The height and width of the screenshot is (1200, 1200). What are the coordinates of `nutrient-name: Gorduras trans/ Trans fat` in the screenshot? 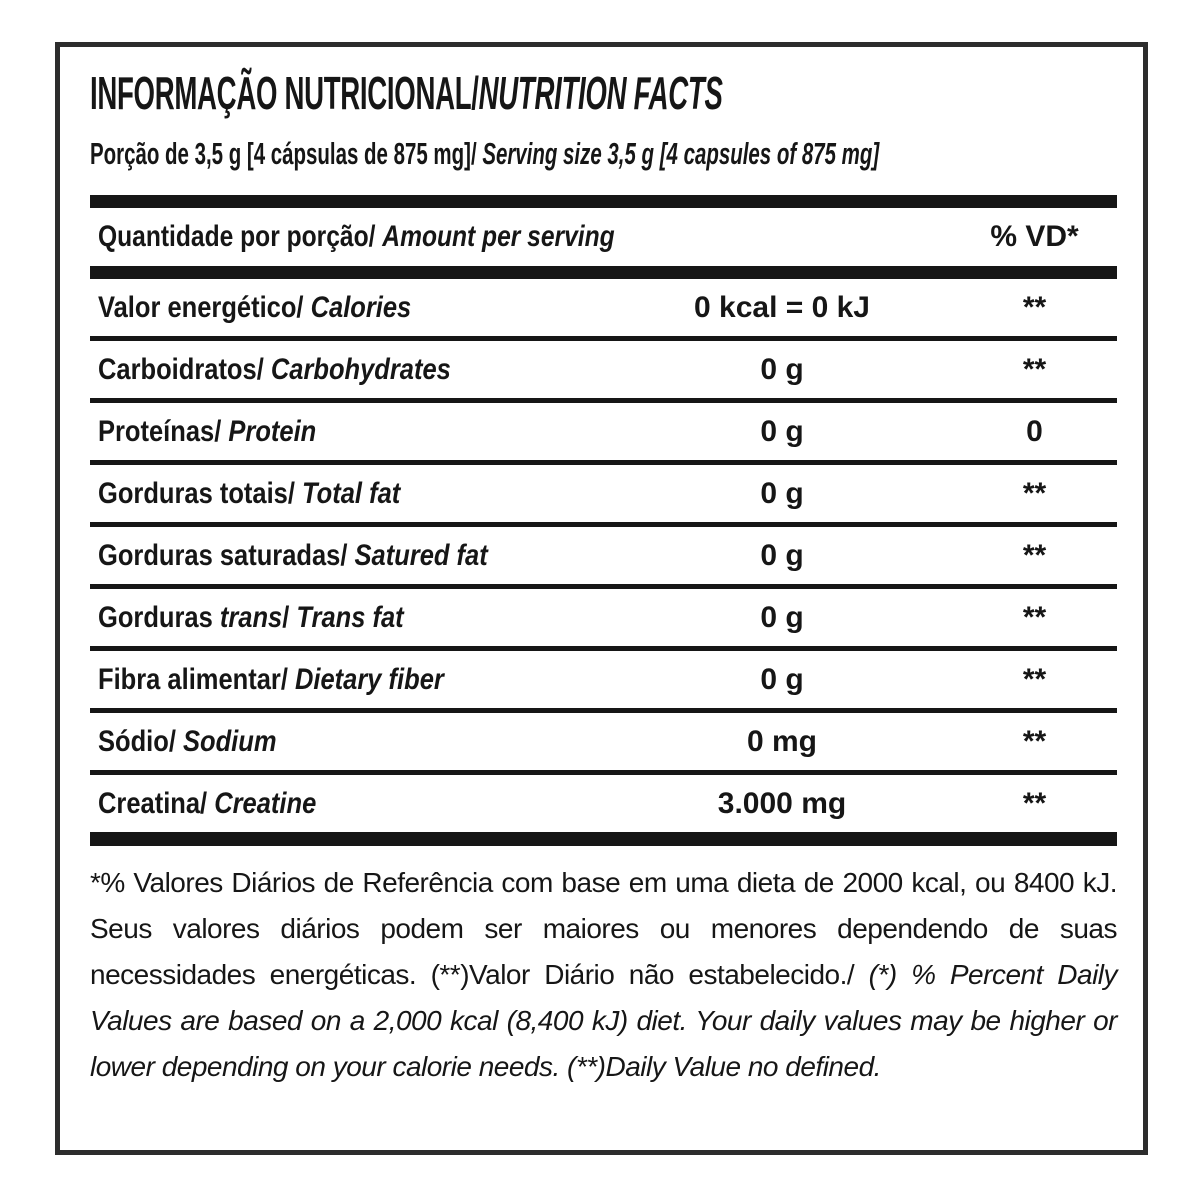 It's located at (351, 618).